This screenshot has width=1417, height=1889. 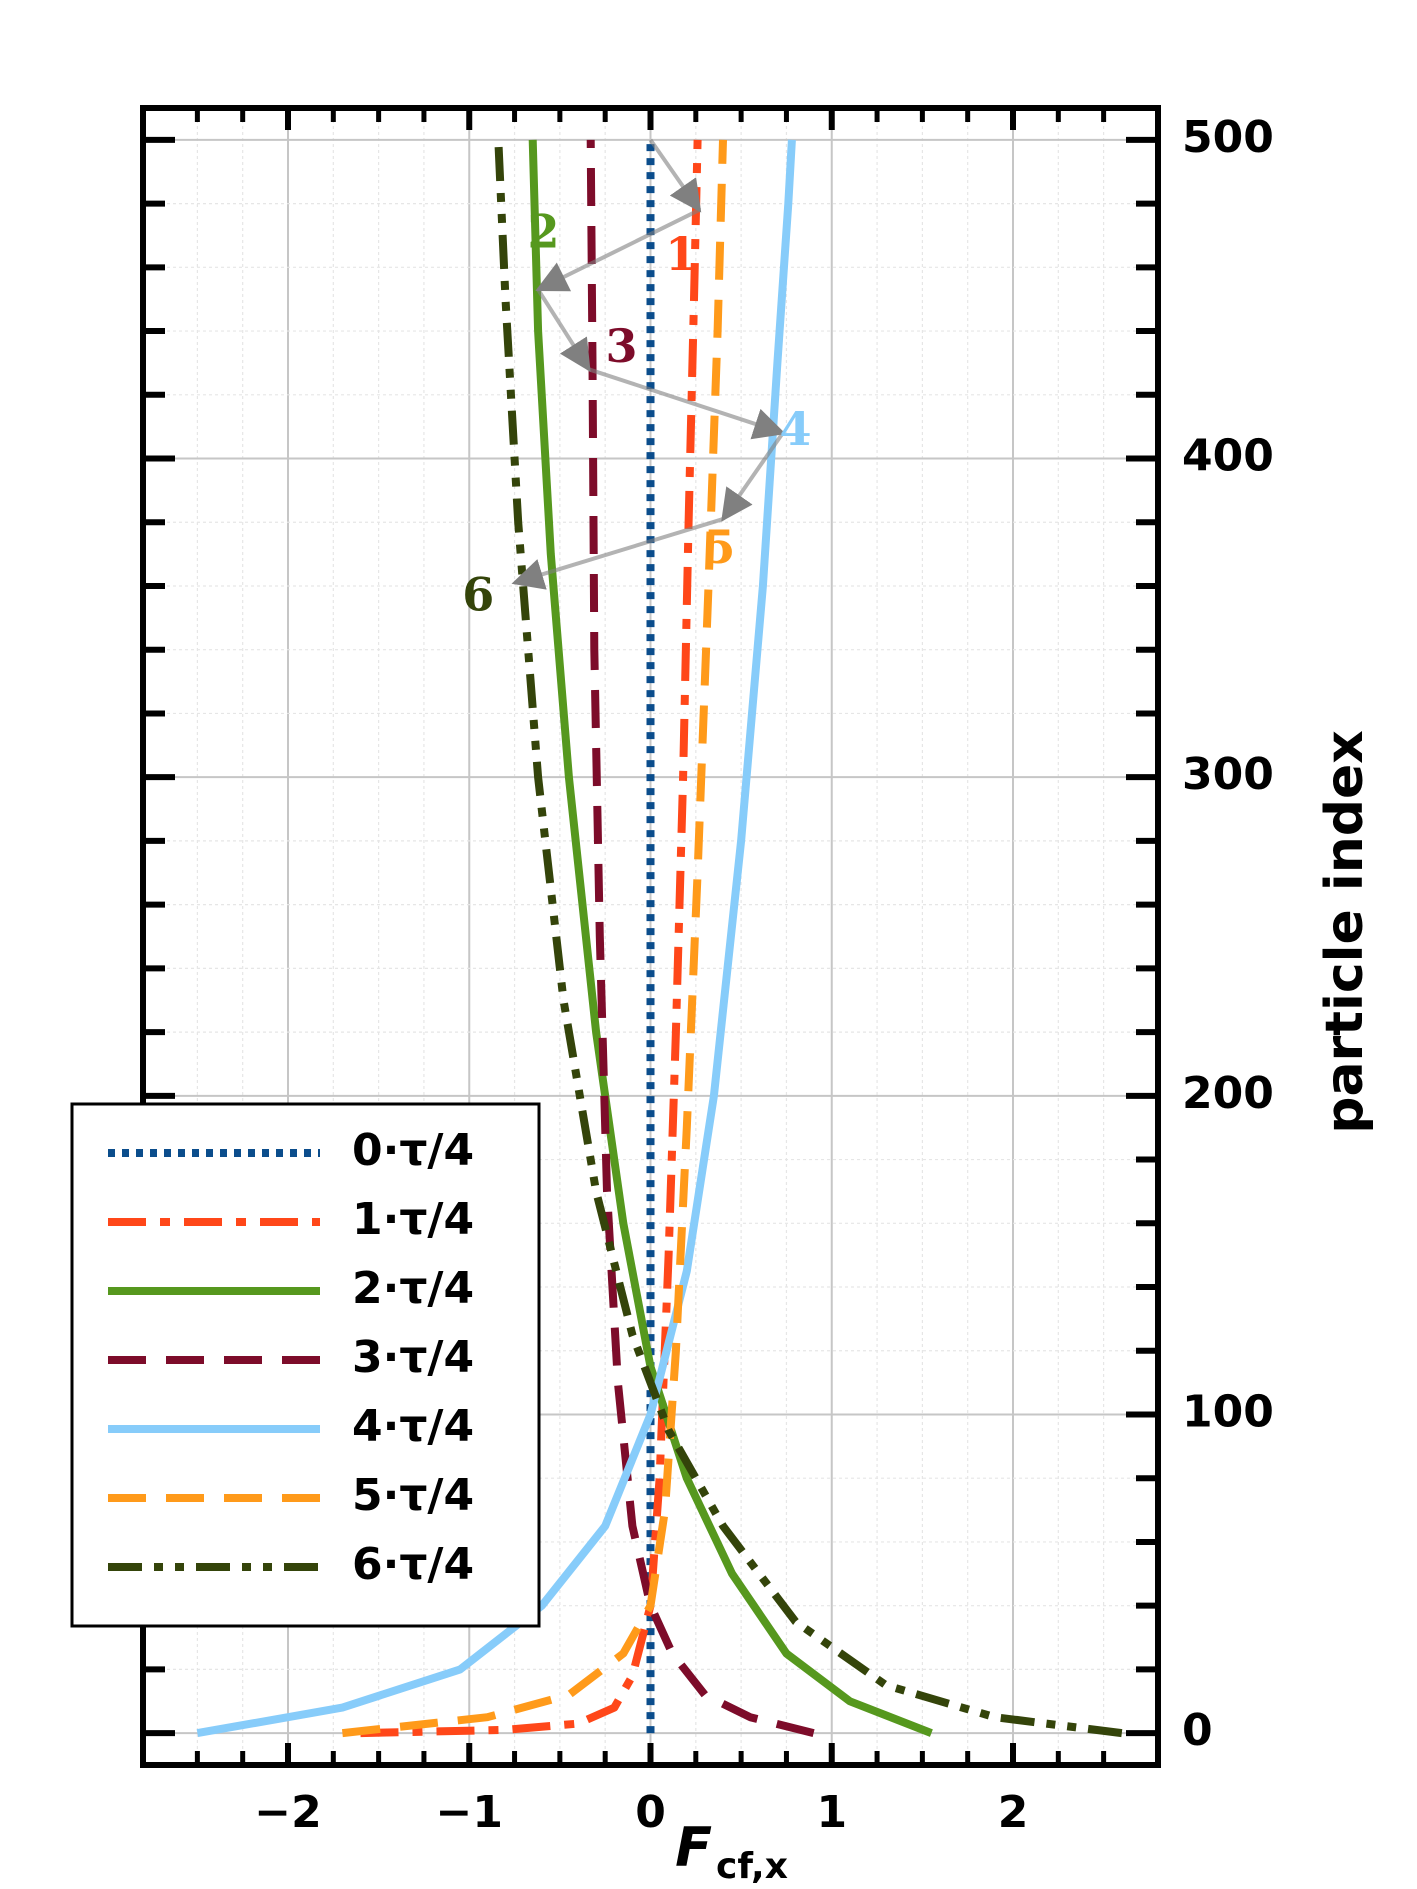 I want to click on legend-label: 4·τ/4, so click(x=413, y=1426).